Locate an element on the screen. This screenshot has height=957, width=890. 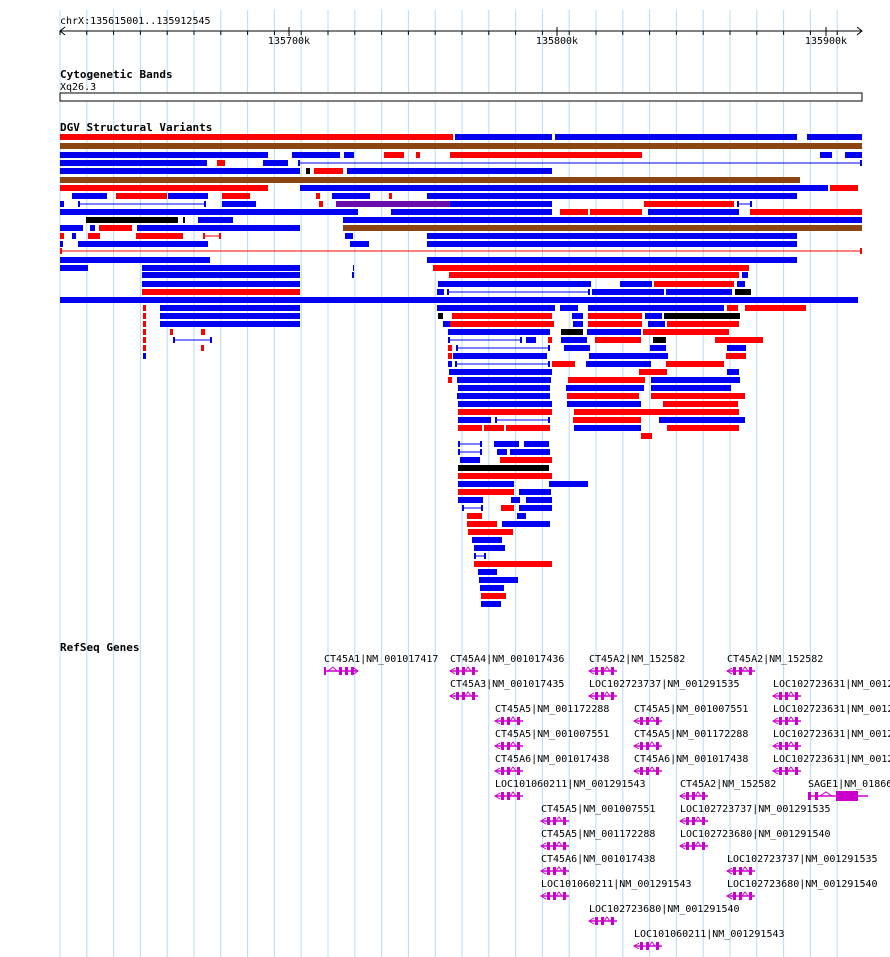
gene-feature: CT45A2|NM_152582 is located at coordinates (774, 664).